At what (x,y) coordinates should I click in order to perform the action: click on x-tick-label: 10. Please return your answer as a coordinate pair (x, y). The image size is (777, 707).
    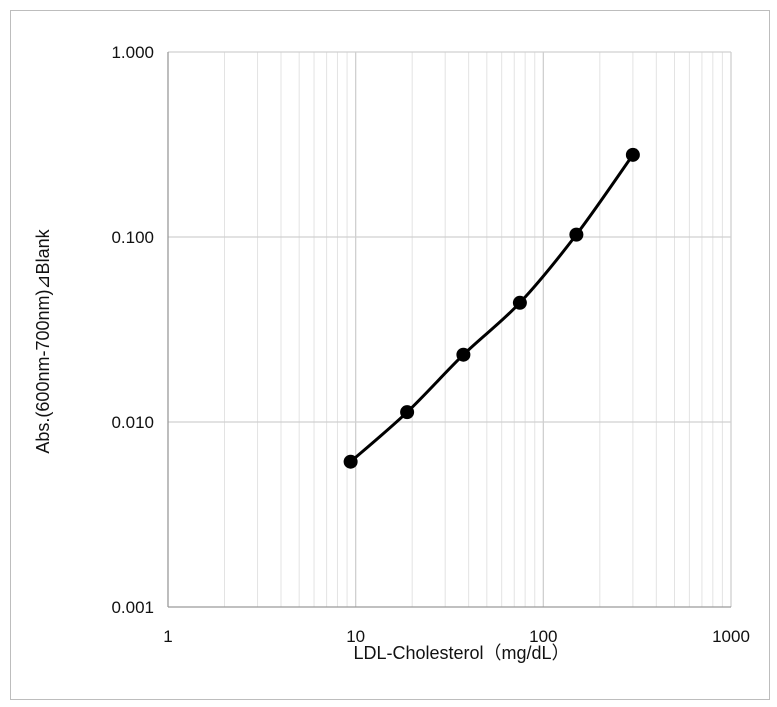
    Looking at the image, I should click on (355, 636).